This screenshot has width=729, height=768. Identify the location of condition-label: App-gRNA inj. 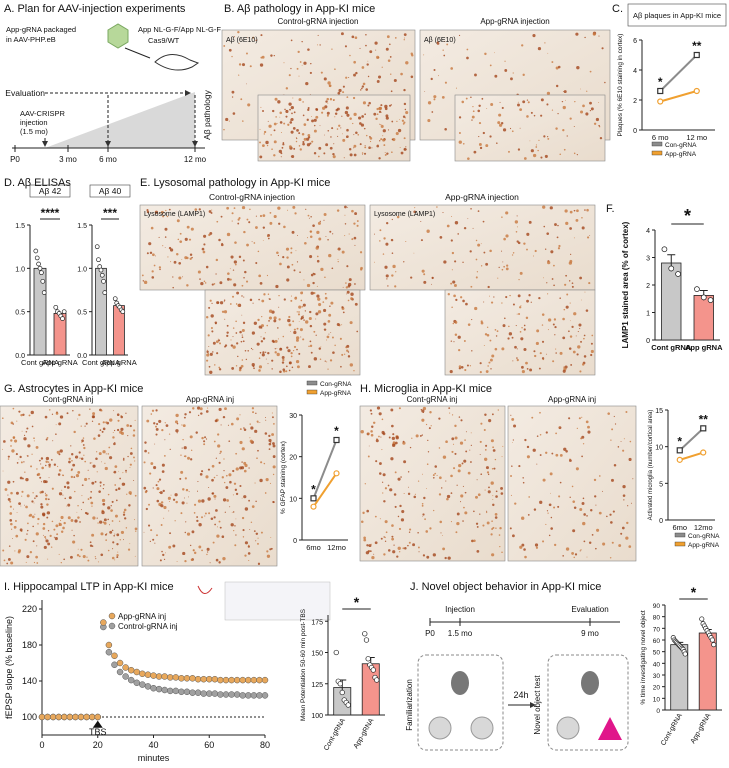
(572, 399).